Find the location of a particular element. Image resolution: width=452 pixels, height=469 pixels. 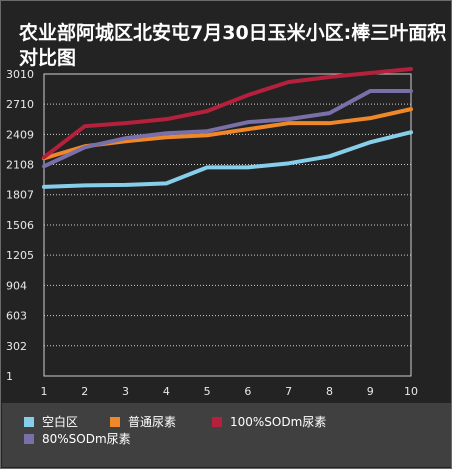

x-tick-label: 10 is located at coordinates (411, 391).